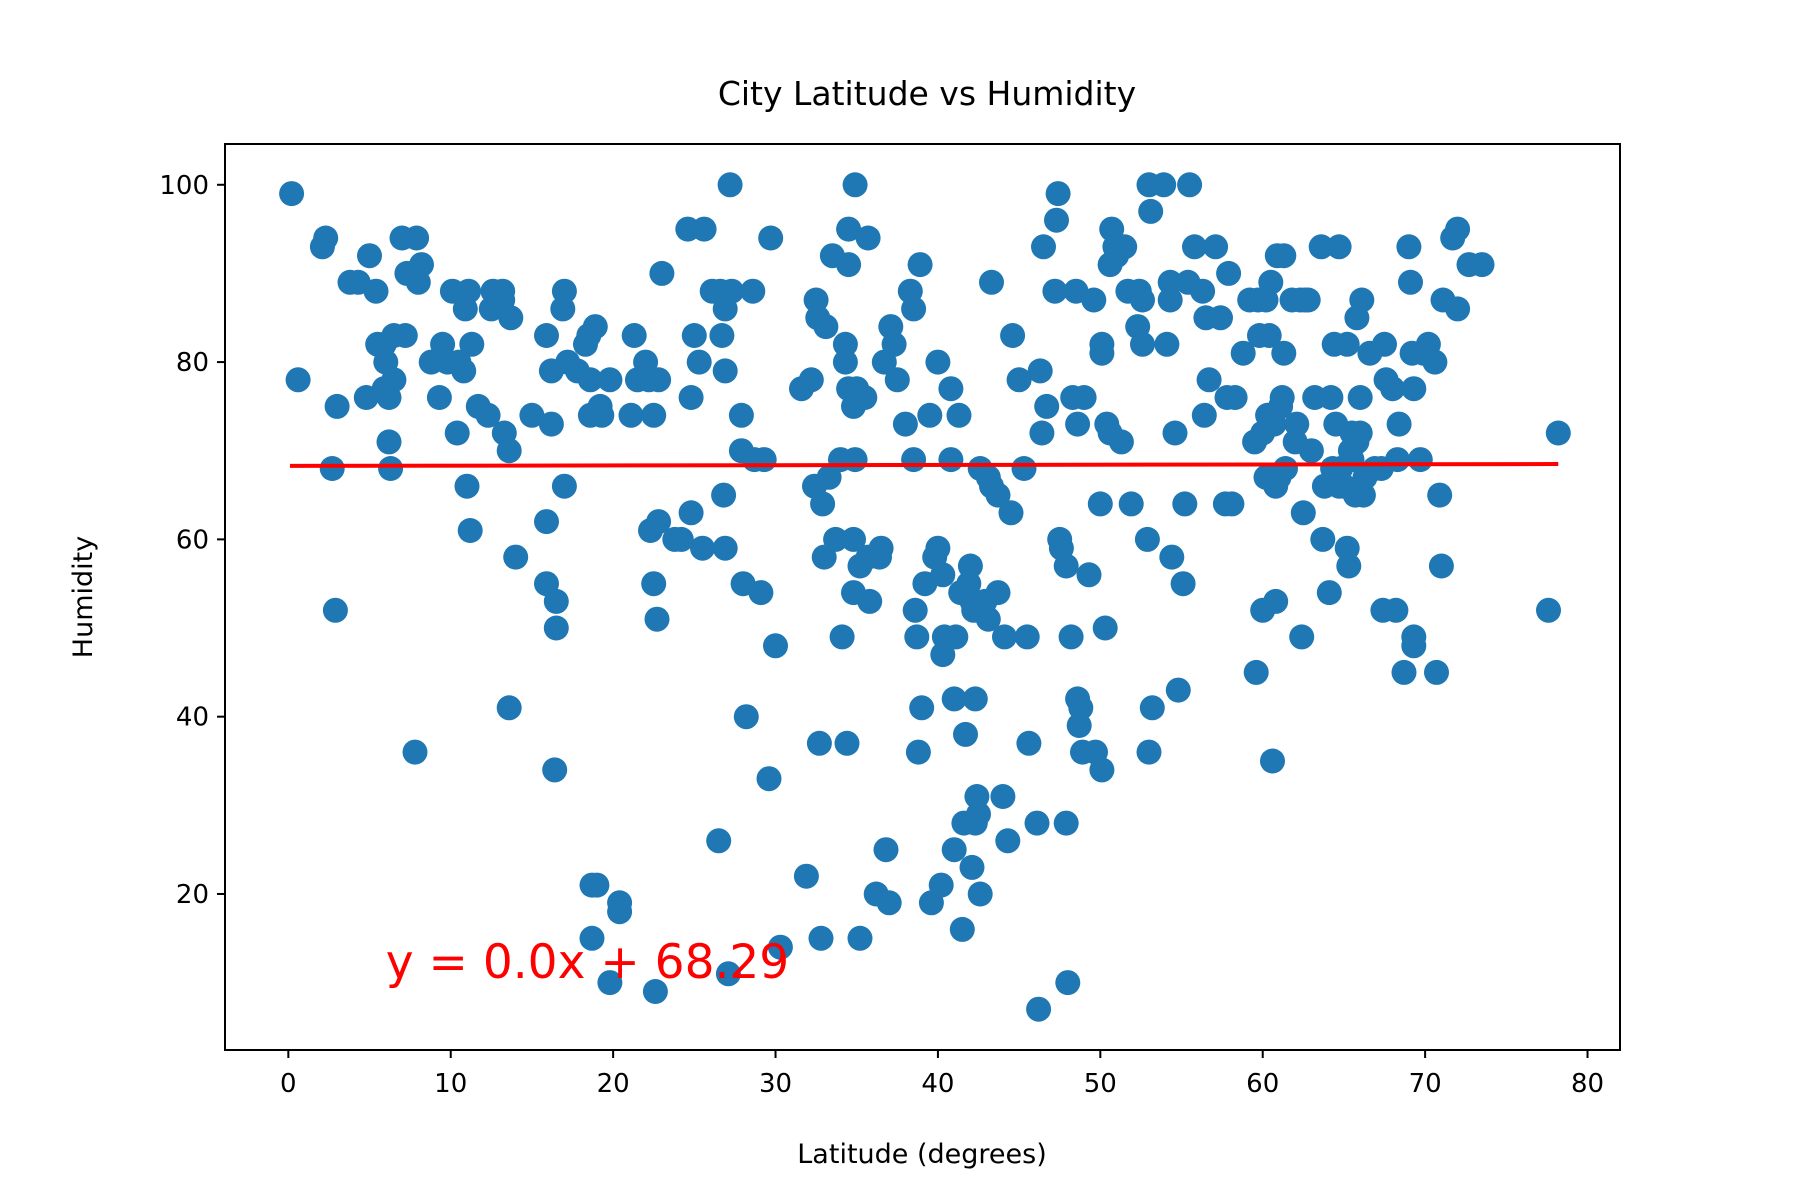 The width and height of the screenshot is (1800, 1200). I want to click on x-axis-label: Latitude (degrees), so click(921, 1154).